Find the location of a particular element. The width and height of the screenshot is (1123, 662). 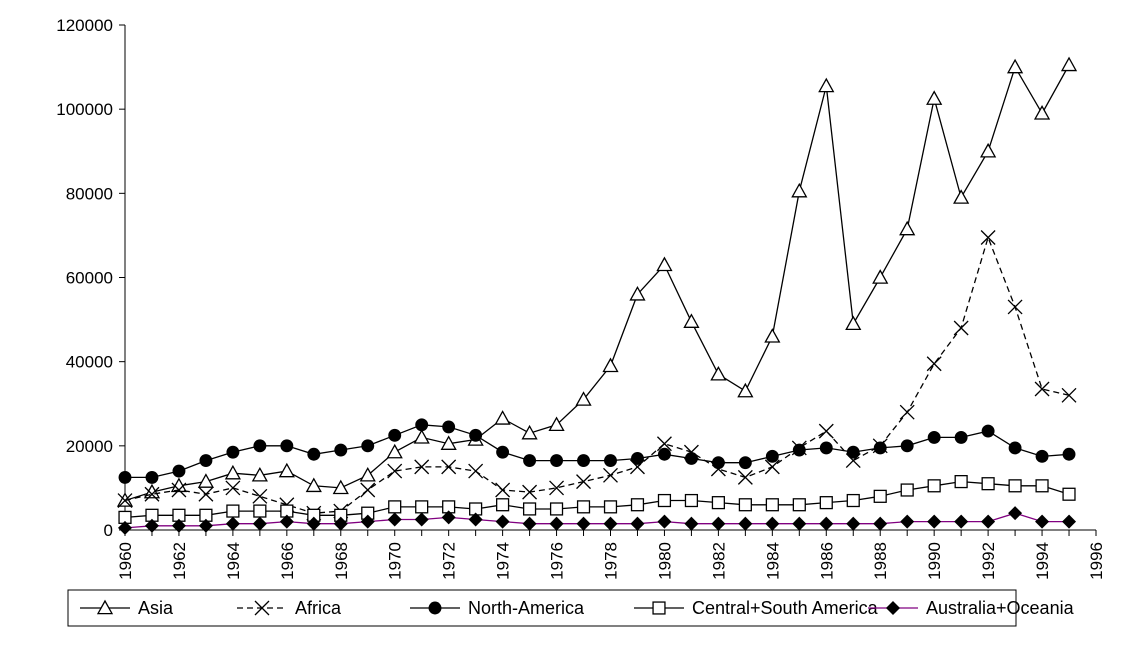

x-tick-label: 1986 is located at coordinates (826, 561).